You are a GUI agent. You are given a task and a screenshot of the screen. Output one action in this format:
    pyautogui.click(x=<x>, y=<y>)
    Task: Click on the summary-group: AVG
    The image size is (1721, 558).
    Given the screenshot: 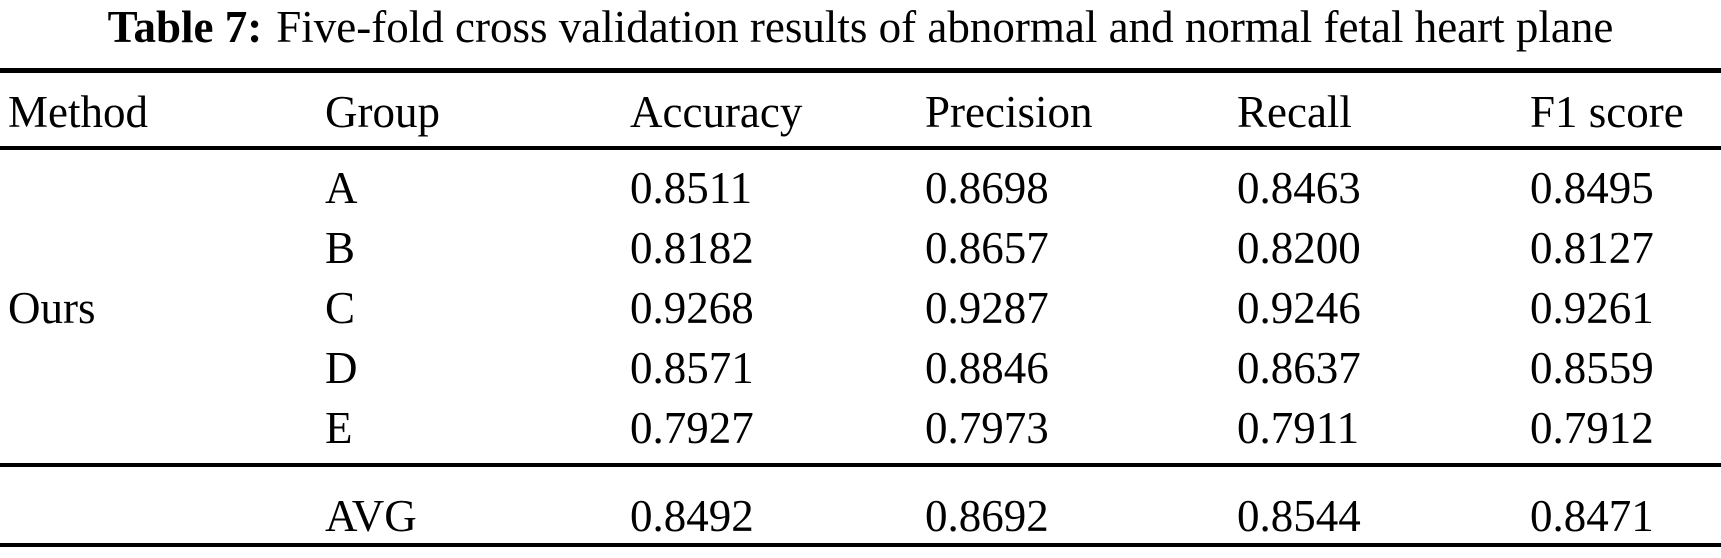 What is the action you would take?
    pyautogui.click(x=371, y=516)
    